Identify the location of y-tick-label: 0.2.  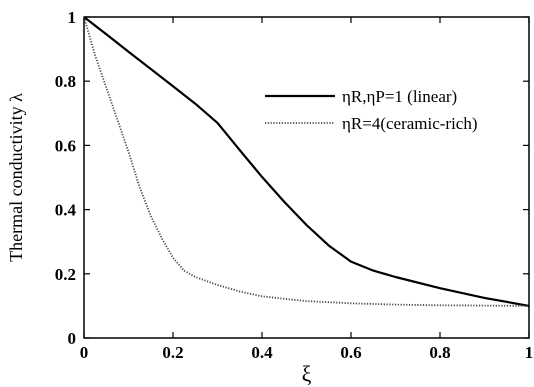
(65, 274).